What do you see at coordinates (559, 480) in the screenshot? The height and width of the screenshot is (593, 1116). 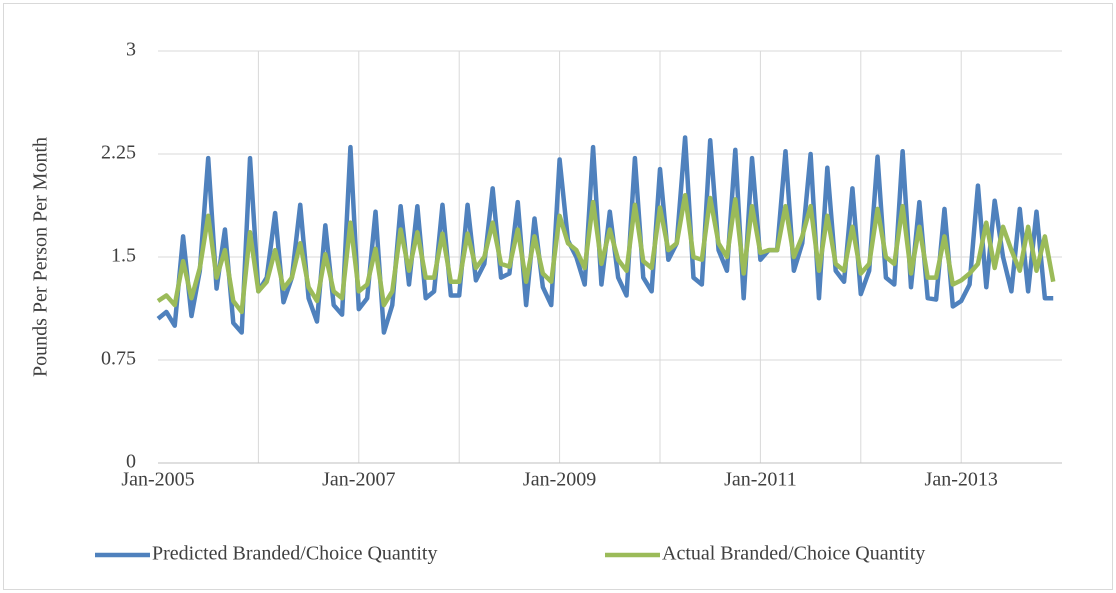 I see `x-tick-label: Jan-2009` at bounding box center [559, 480].